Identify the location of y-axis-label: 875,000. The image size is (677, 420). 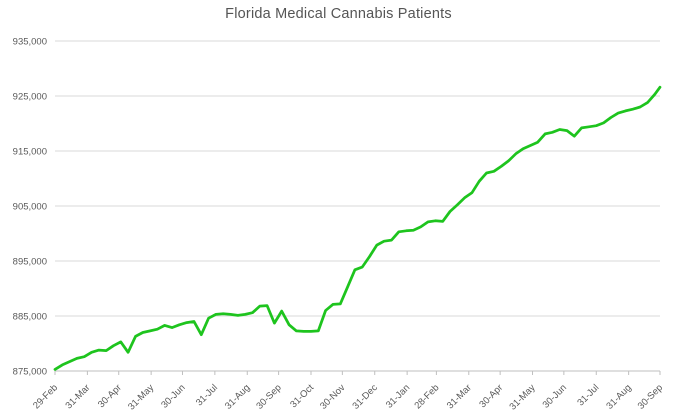
(30, 372).